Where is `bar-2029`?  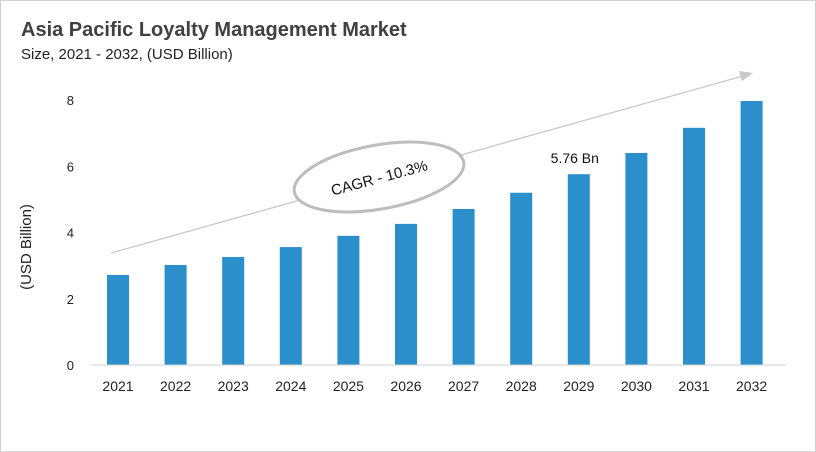 bar-2029 is located at coordinates (578, 269).